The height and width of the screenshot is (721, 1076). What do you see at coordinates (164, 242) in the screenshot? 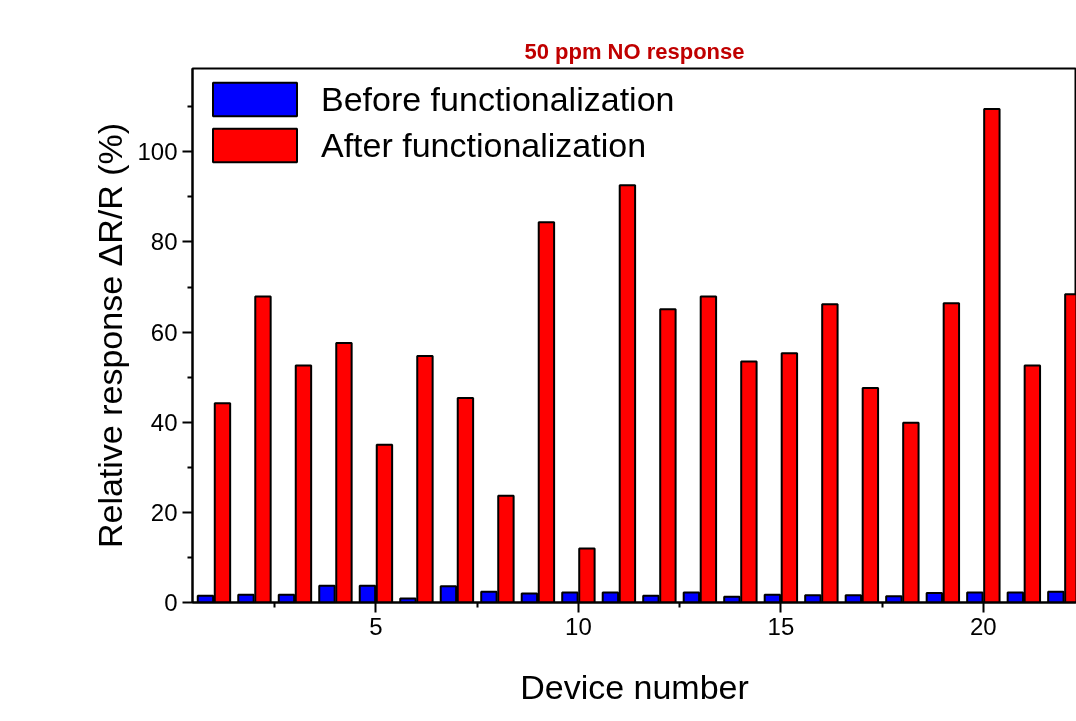
I see `y-tick-label: 80` at bounding box center [164, 242].